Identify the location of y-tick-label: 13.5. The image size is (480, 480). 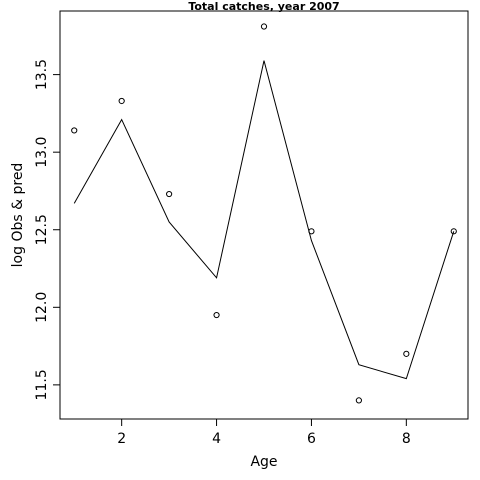
(42, 74).